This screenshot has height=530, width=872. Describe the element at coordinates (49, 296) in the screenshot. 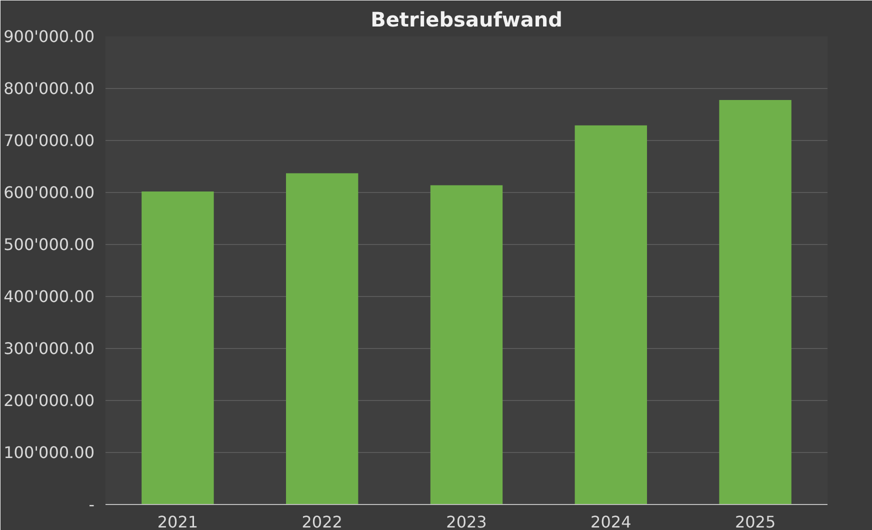

I see `y-tick-label: 400'000.00` at that location.